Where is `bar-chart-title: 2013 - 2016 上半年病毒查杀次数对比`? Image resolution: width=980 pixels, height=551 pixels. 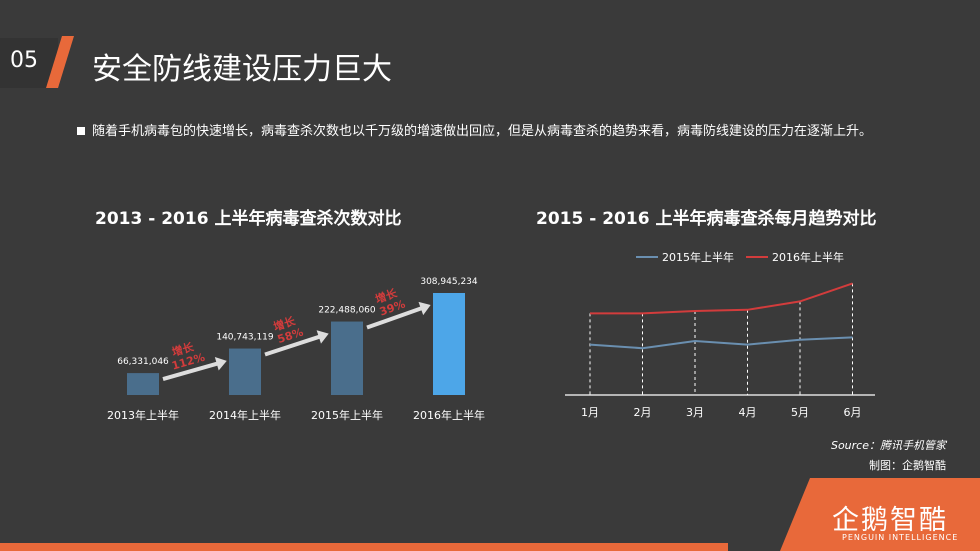 bar-chart-title: 2013 - 2016 上半年病毒查杀次数对比 is located at coordinates (248, 219).